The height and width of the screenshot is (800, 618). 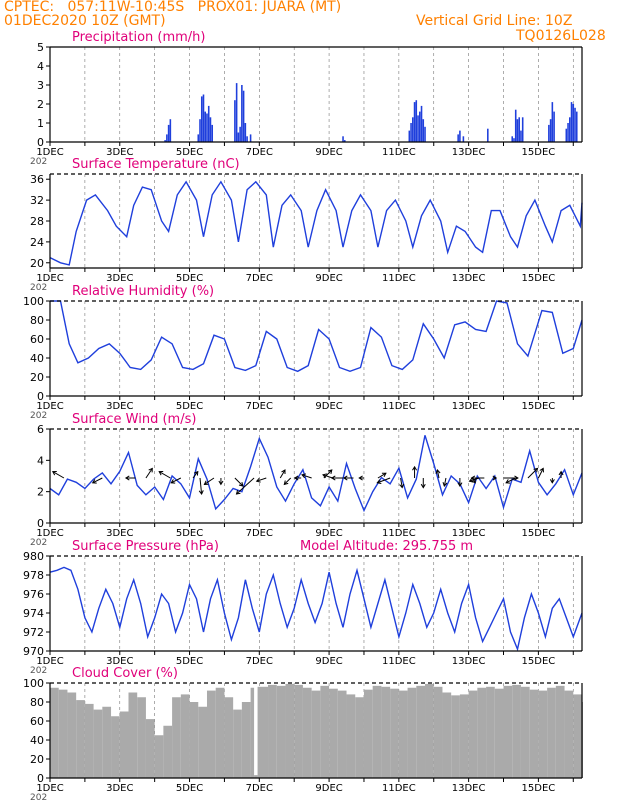 I want to click on y-tick-label: 1, so click(x=40, y=123).